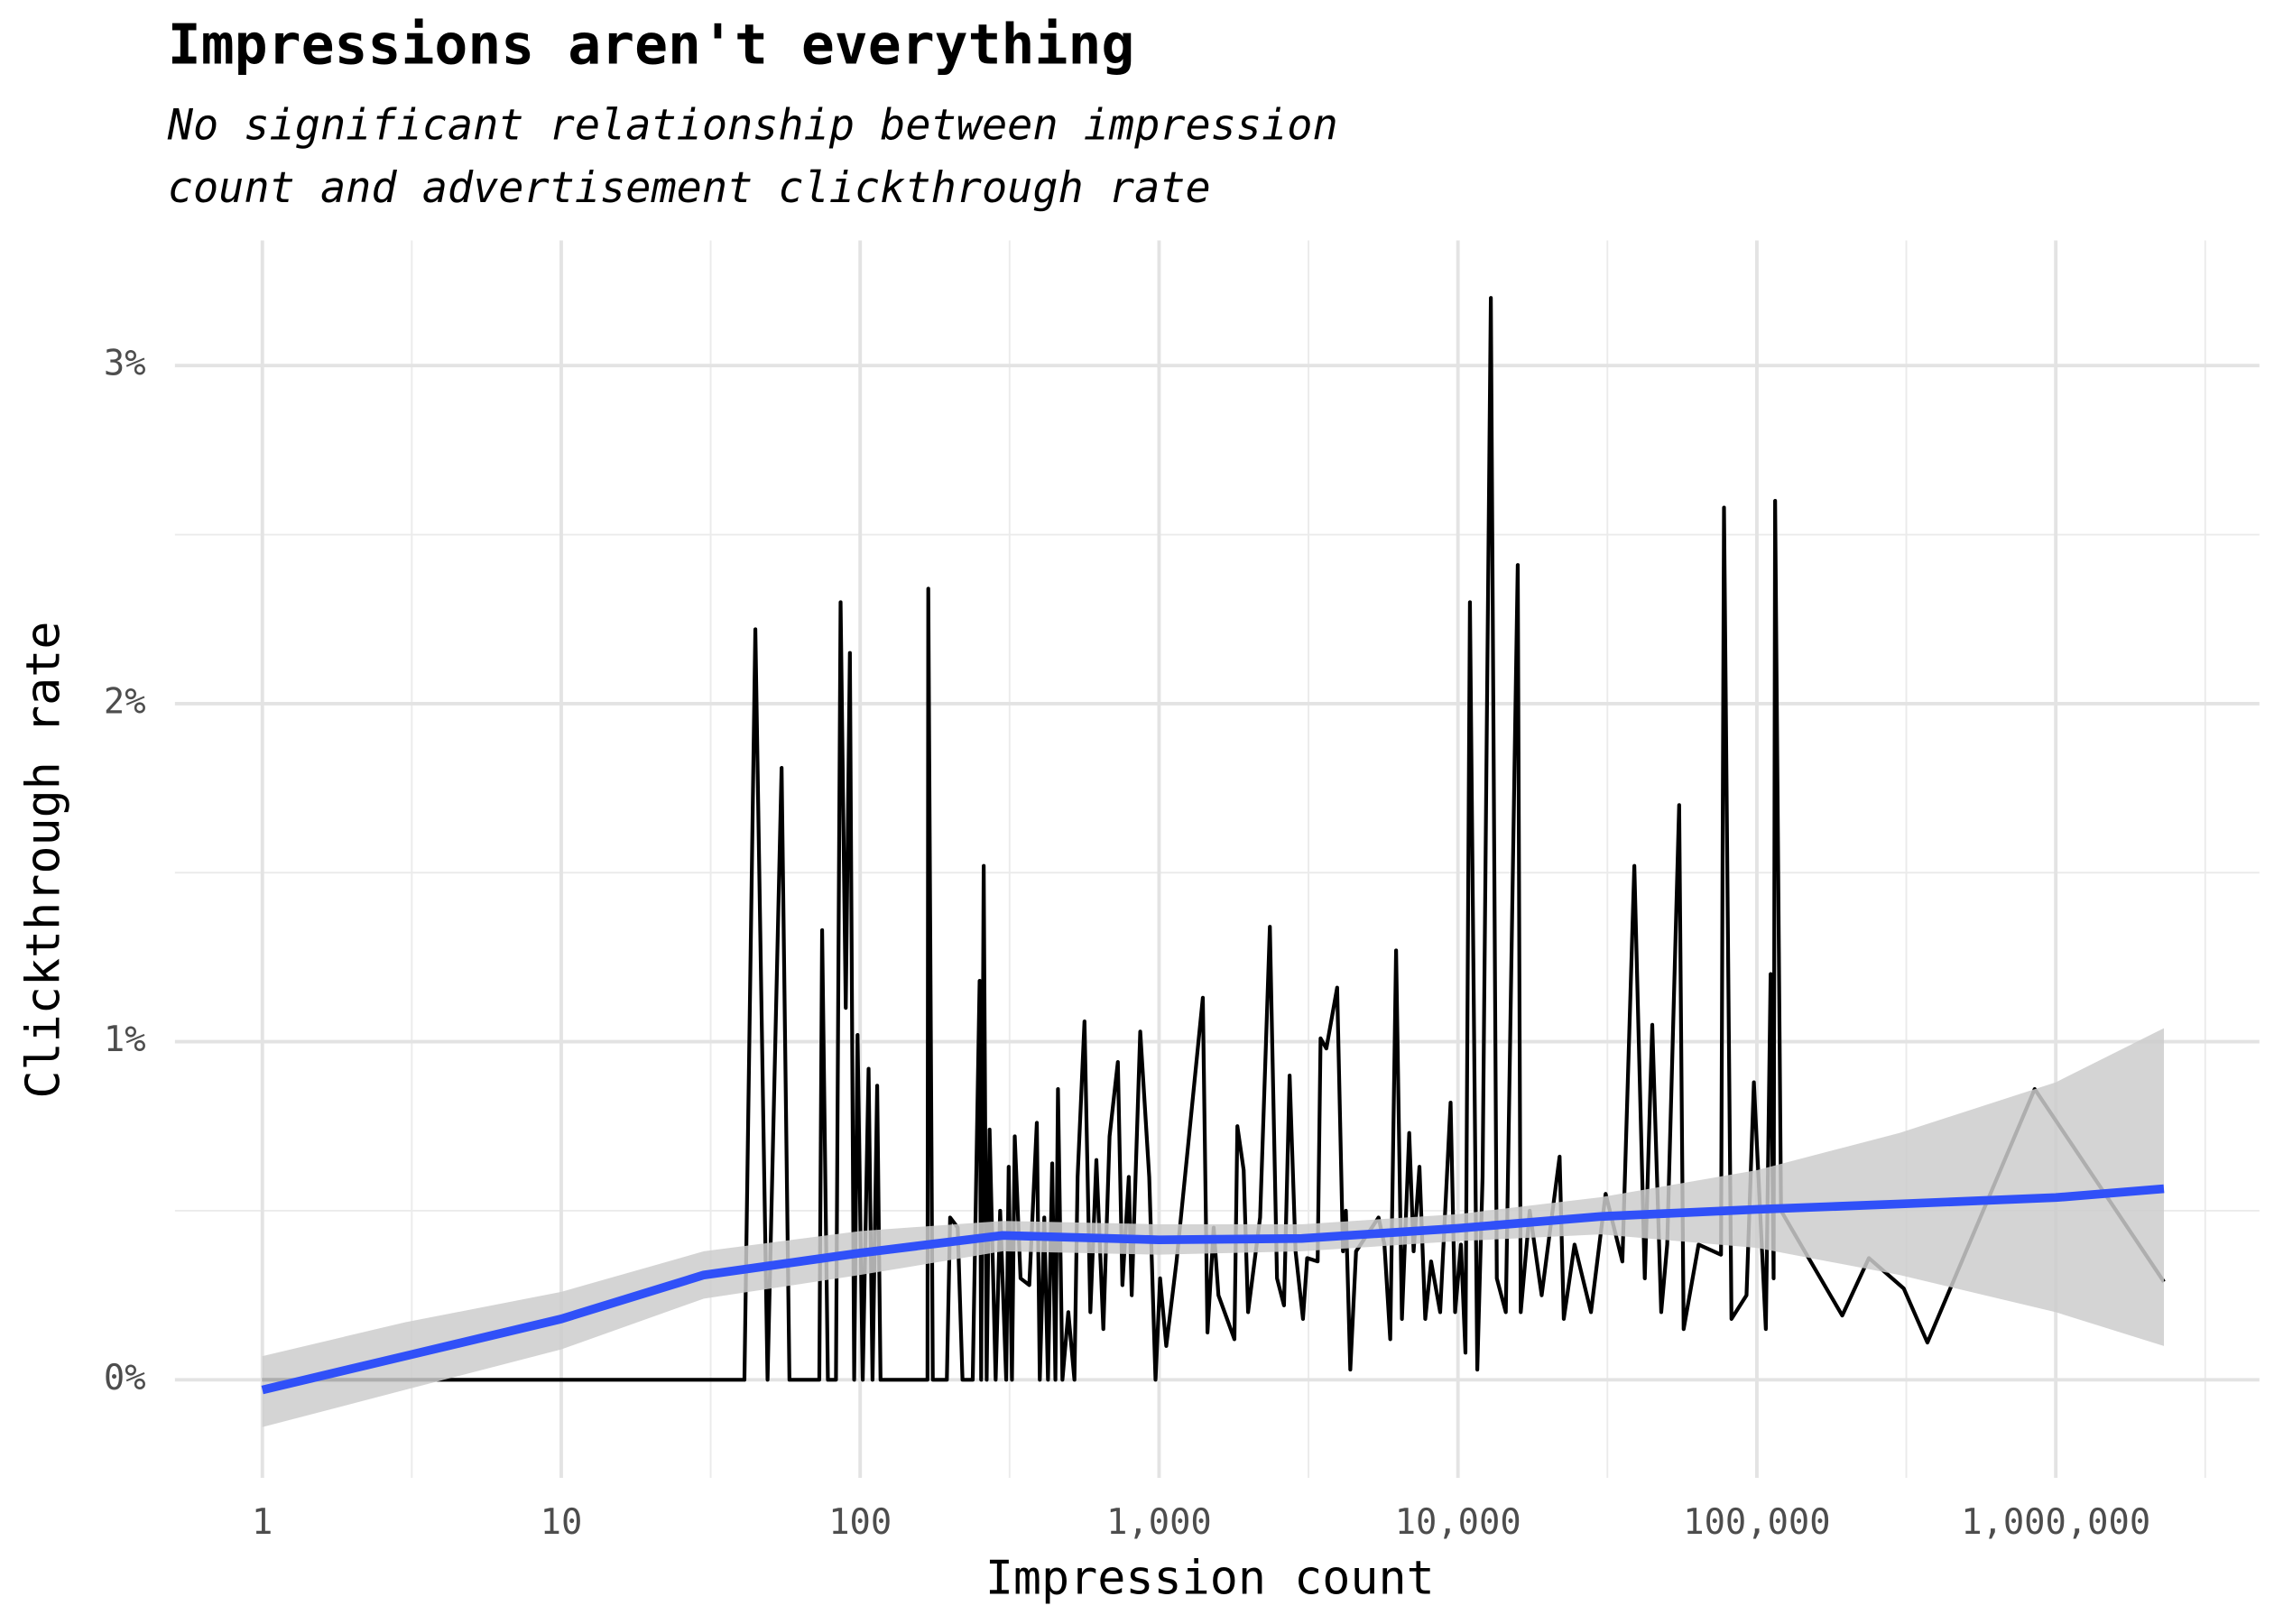 The width and height of the screenshot is (2274, 1624). What do you see at coordinates (1159, 1523) in the screenshot?
I see `x-tick-label: 1,000` at bounding box center [1159, 1523].